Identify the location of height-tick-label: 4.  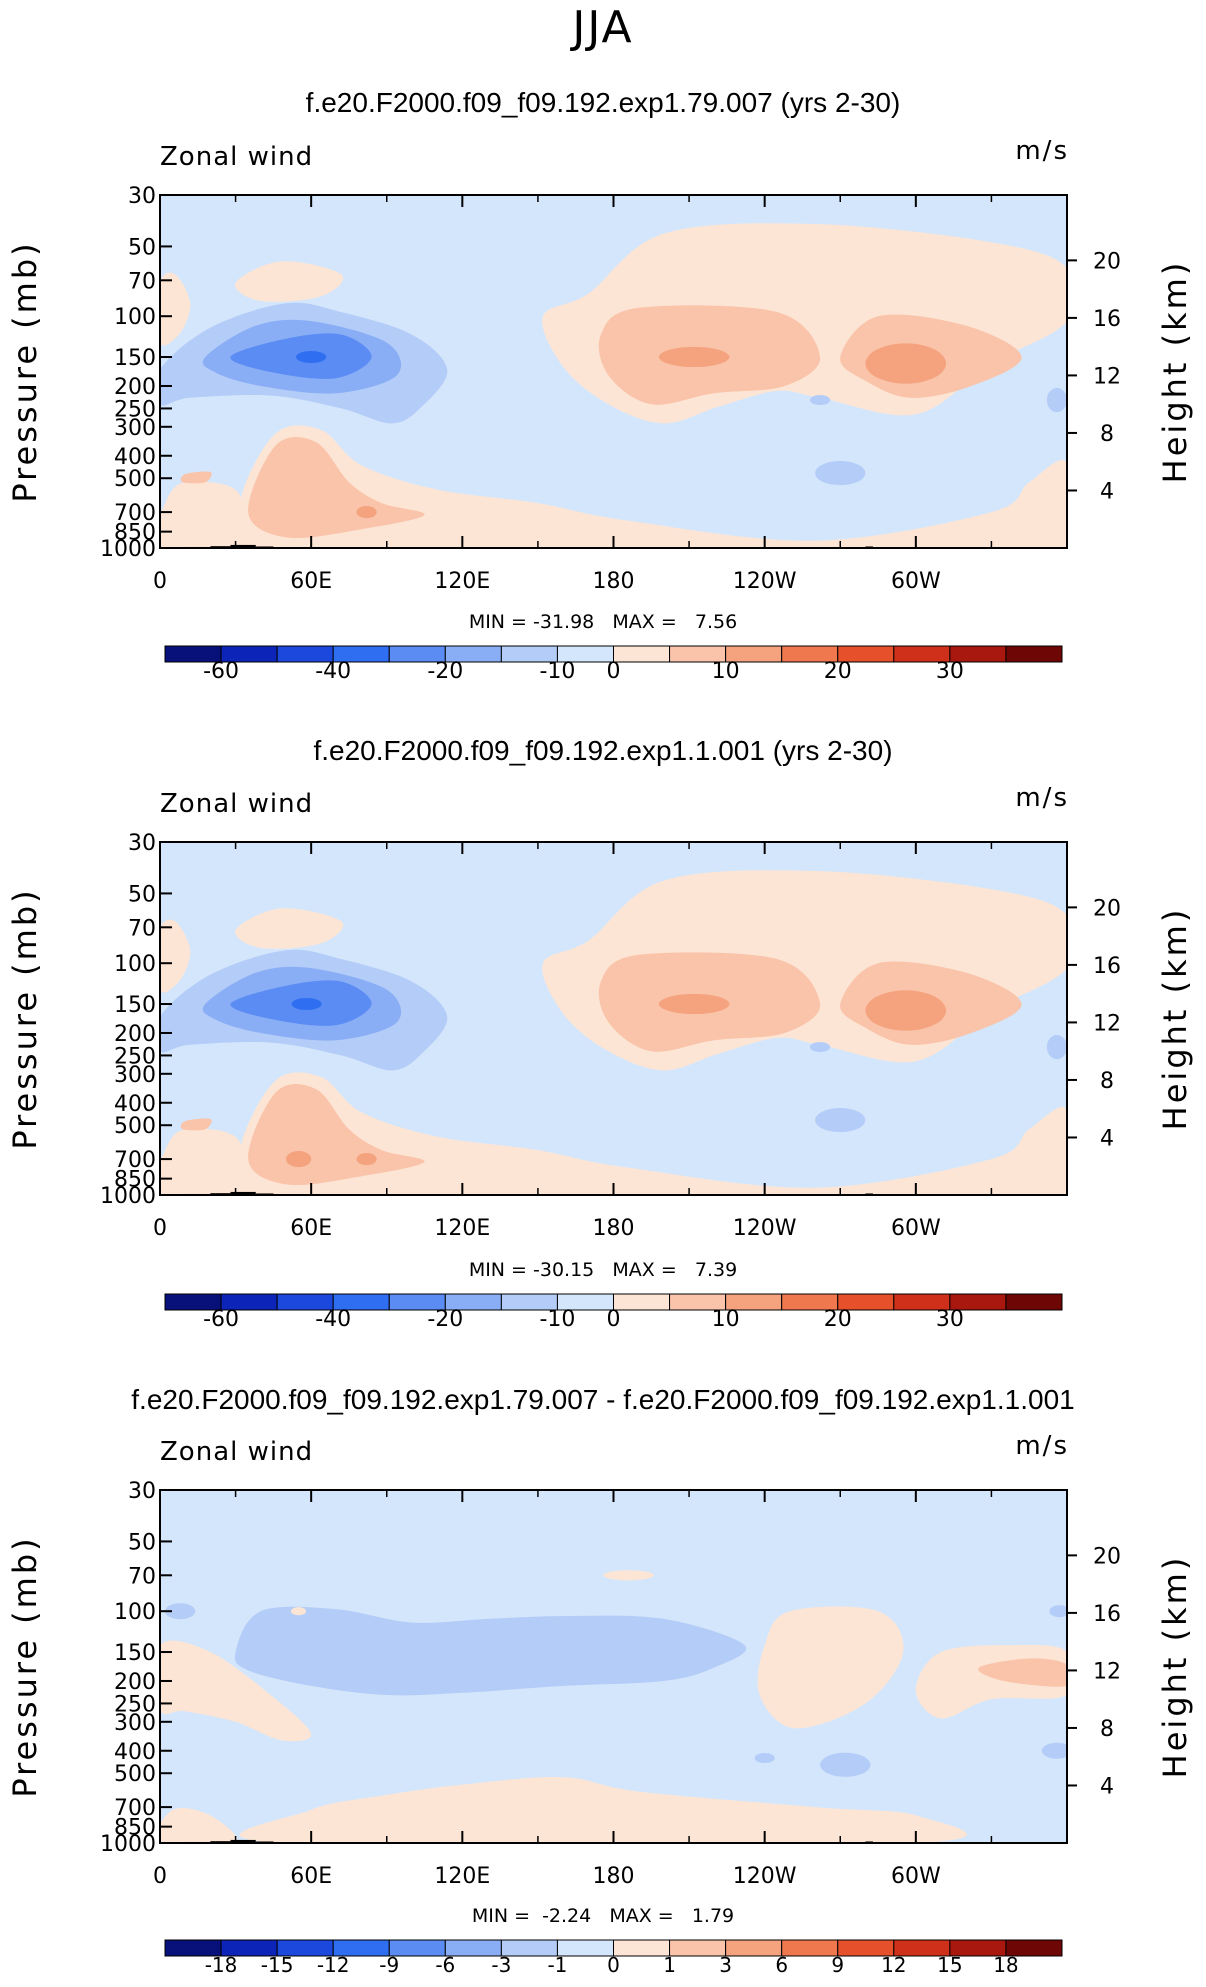
(1107, 1138).